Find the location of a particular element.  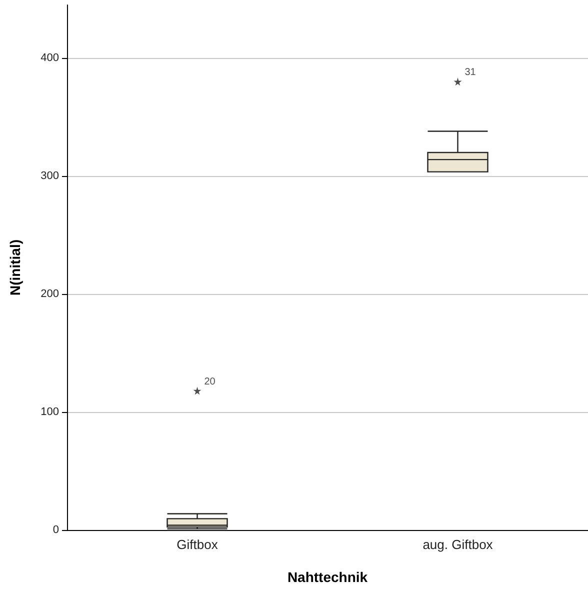

y-tick-label: 400 is located at coordinates (49, 58).